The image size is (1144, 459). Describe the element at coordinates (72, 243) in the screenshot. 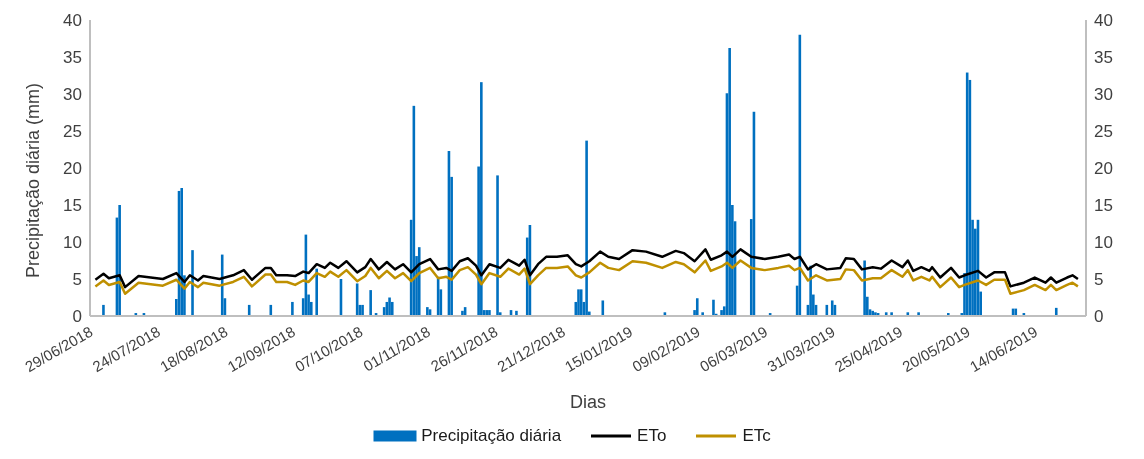

I see `y-tick-label: 10` at that location.